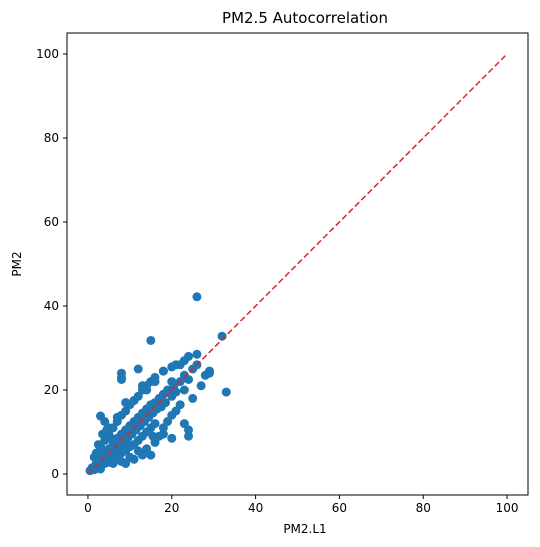  I want to click on scatter-points, so click(158, 384).